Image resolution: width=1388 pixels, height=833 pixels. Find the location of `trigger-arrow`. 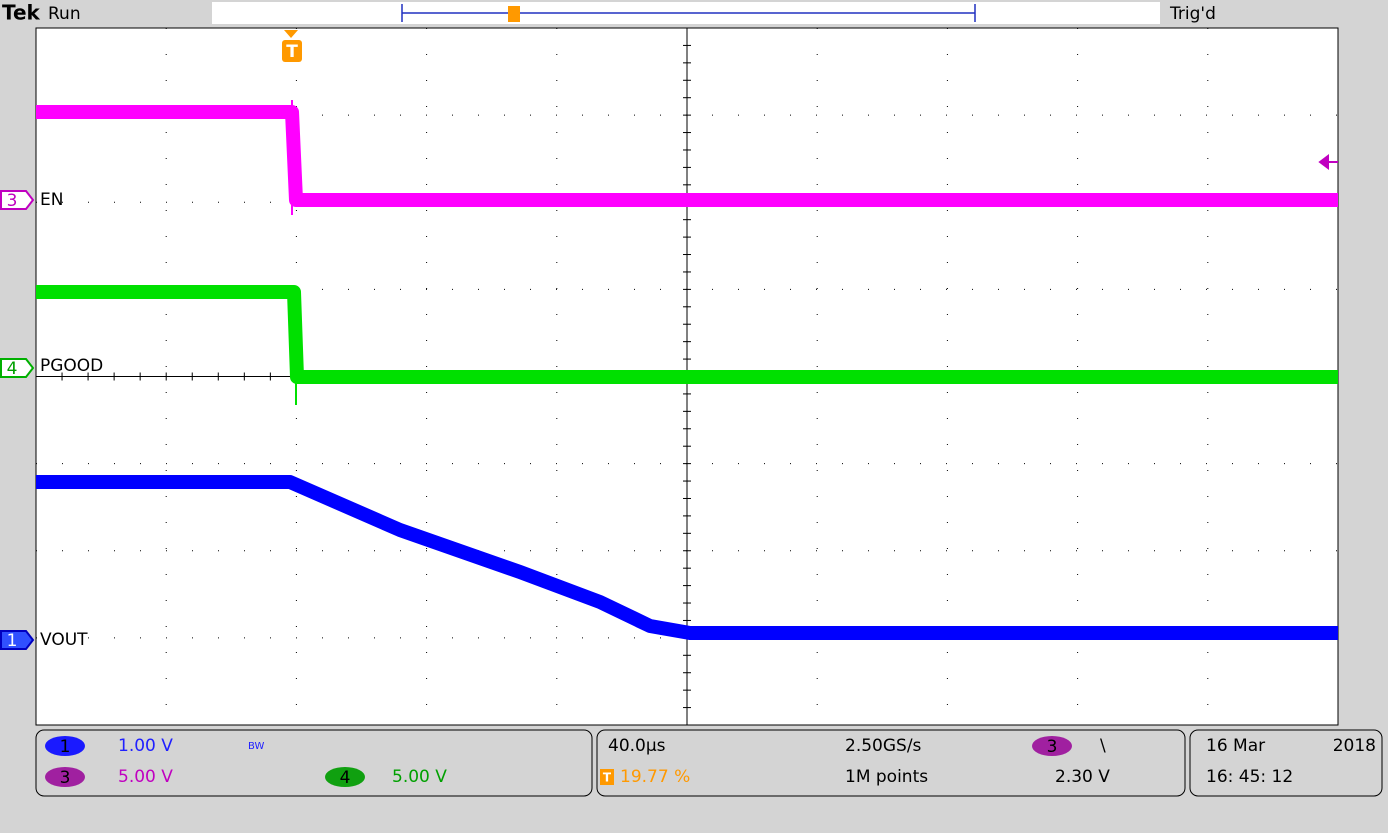

trigger-arrow is located at coordinates (291, 34).